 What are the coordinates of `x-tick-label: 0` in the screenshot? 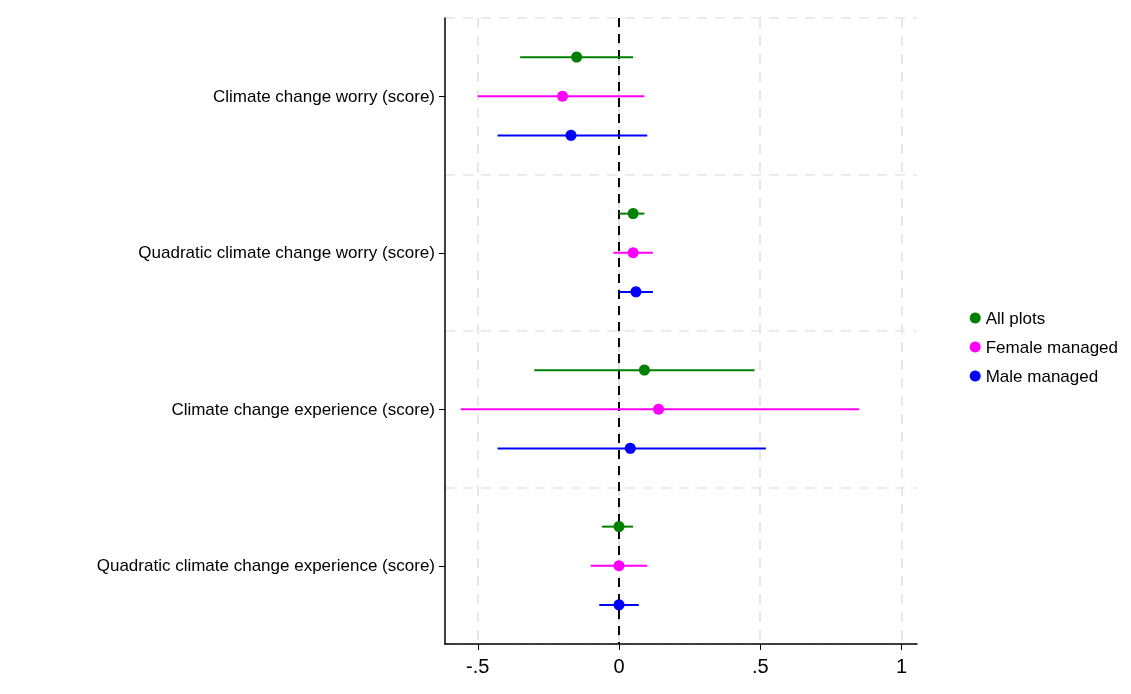 It's located at (619, 666).